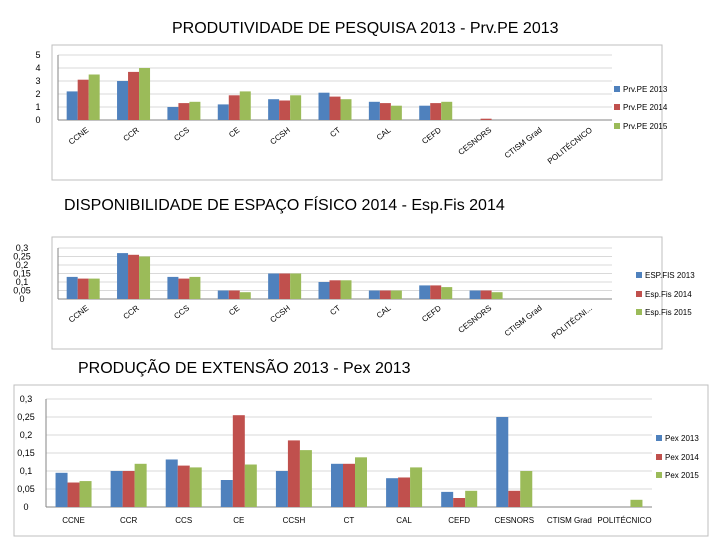 This screenshot has width=720, height=540. I want to click on chart3-category-label: CE, so click(238, 520).